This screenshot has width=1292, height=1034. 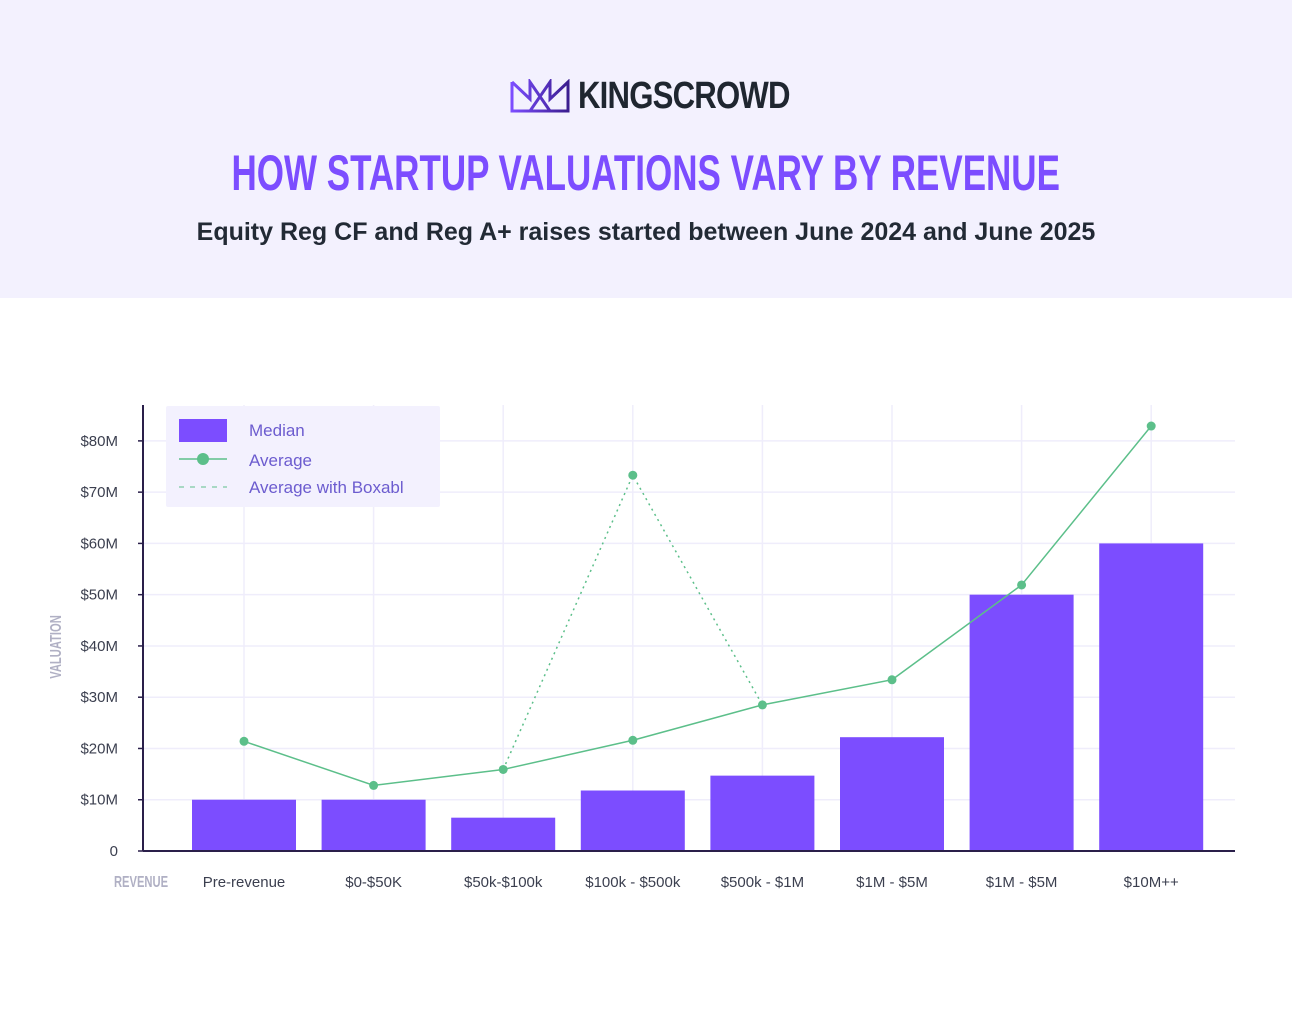 I want to click on y-tick-label: $50M, so click(x=99, y=595).